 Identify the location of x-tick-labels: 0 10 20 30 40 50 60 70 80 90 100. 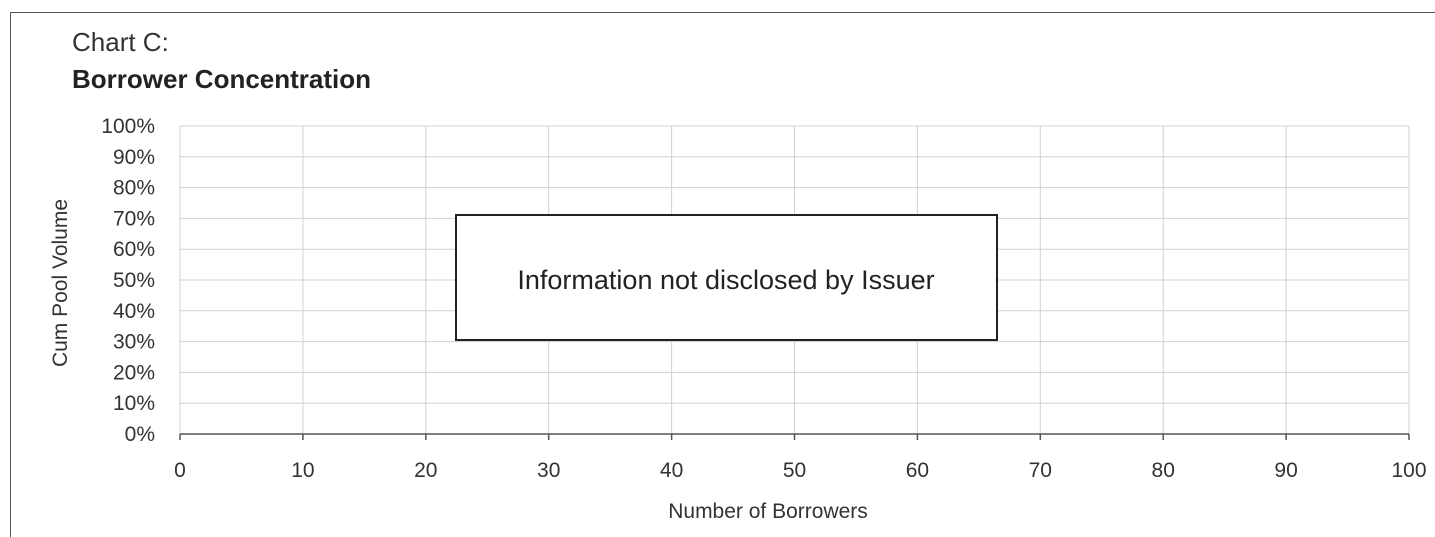
(800, 470).